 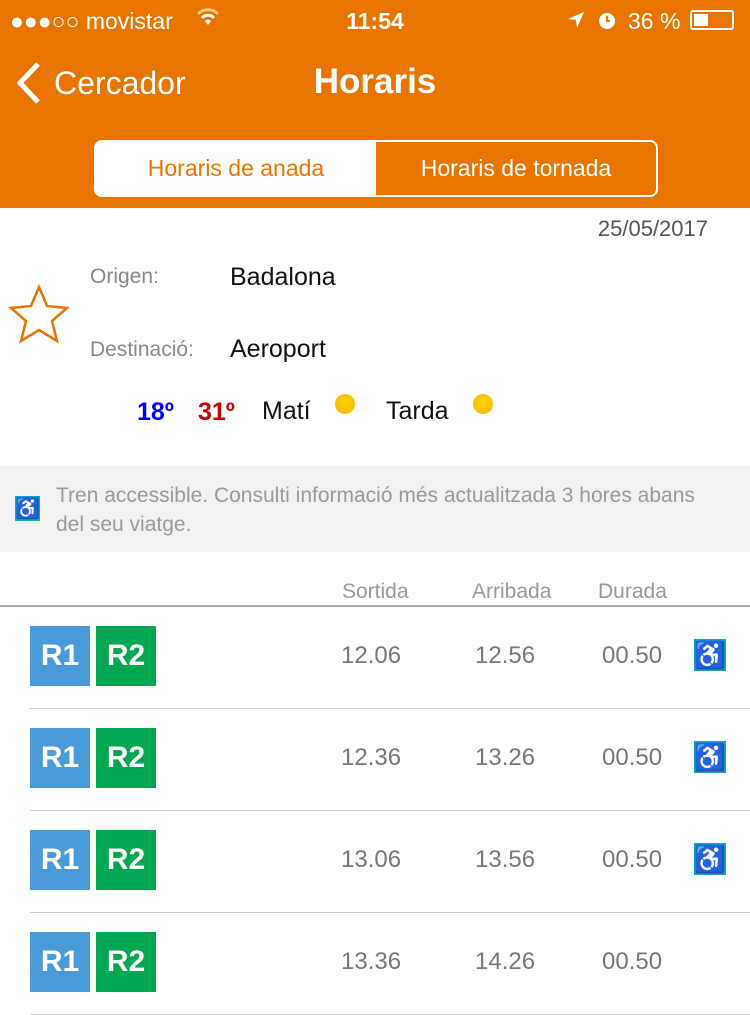 I want to click on favorite-star-icon, so click(x=39, y=317).